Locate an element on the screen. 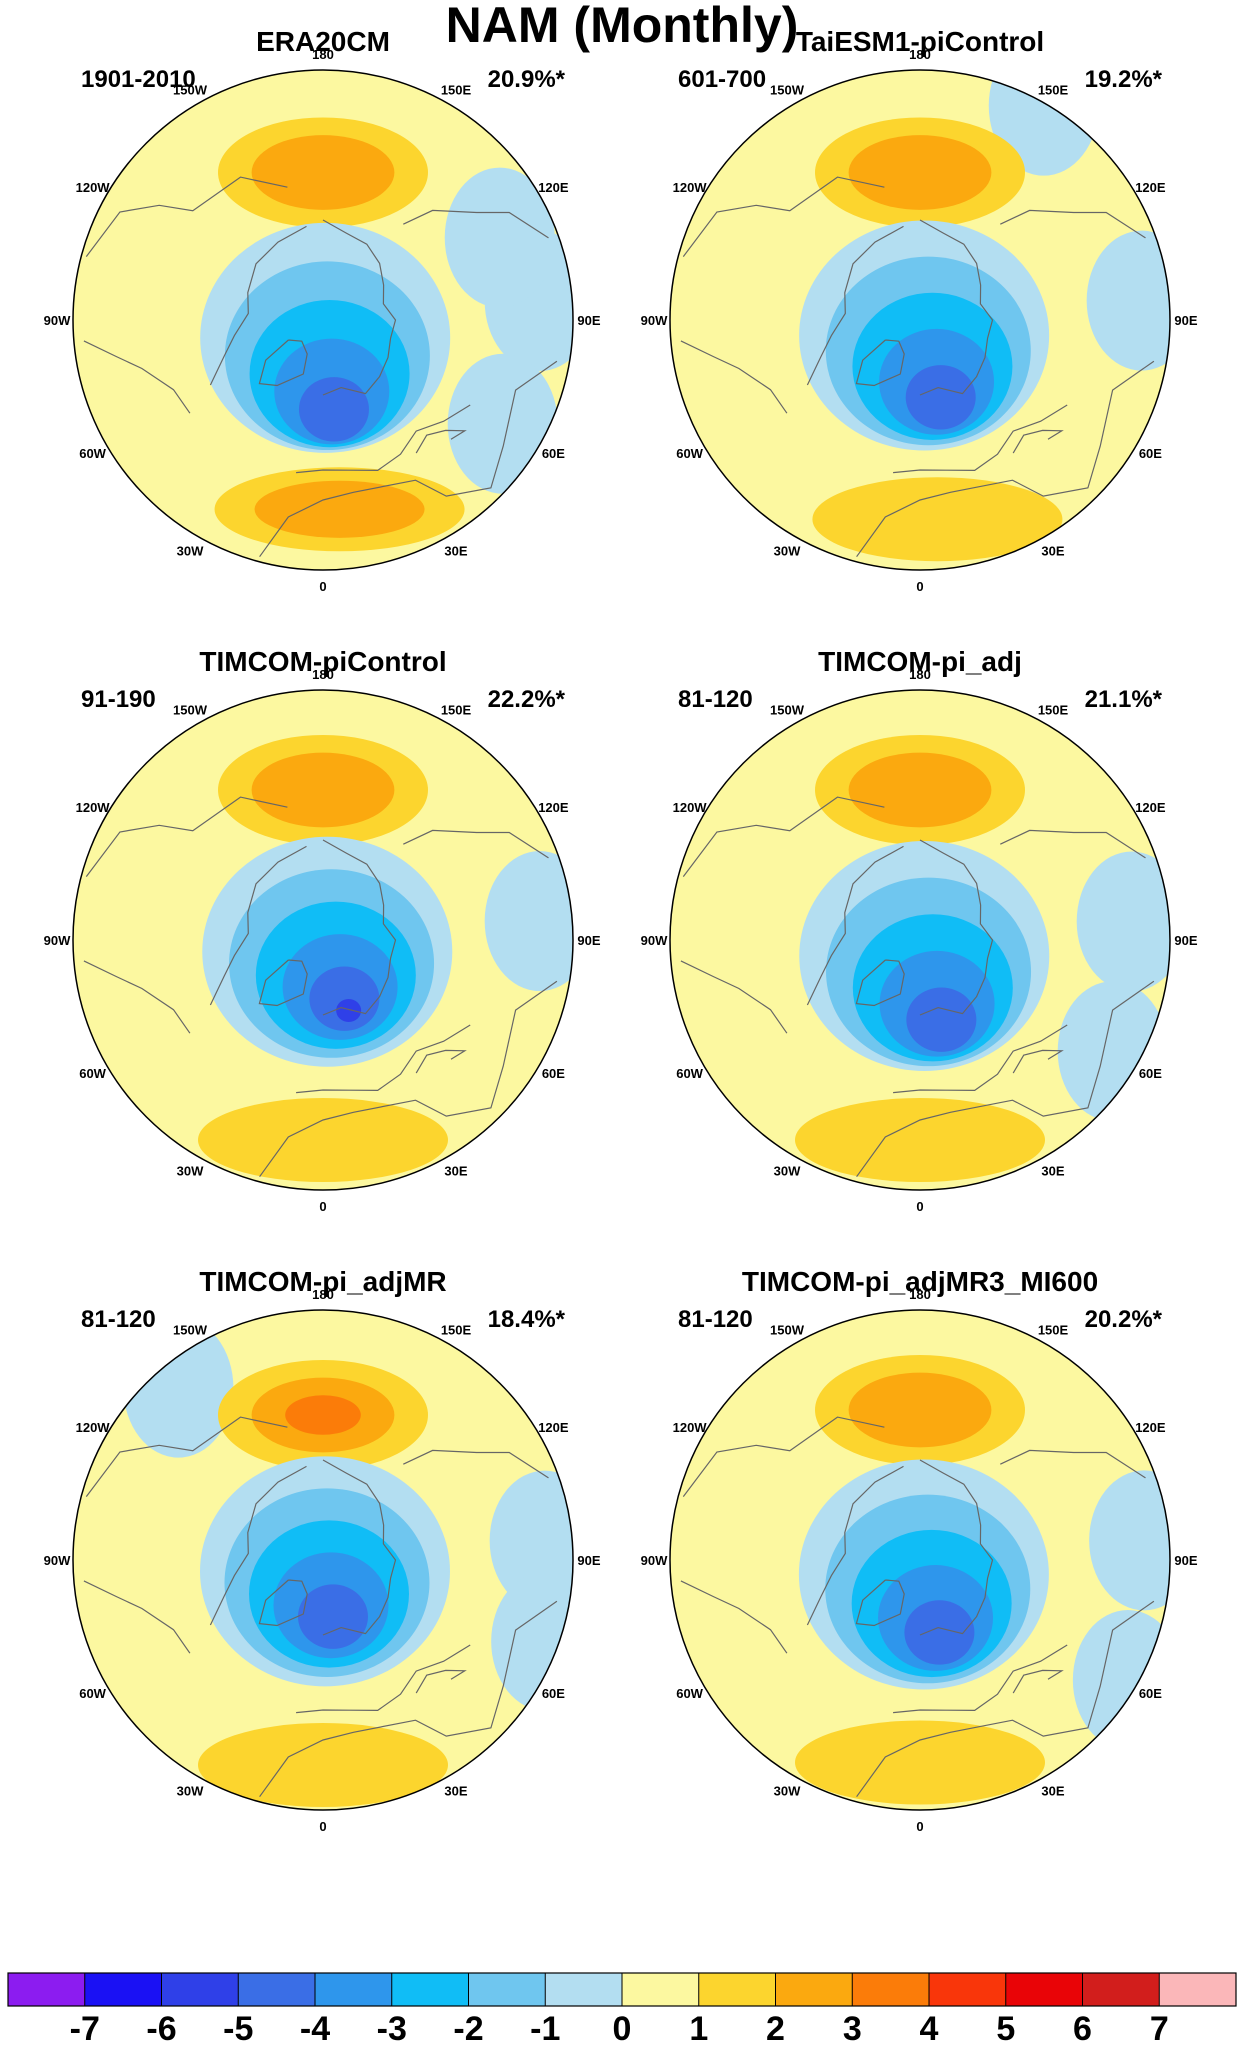  colorbar-tick-label: -6 is located at coordinates (161, 2029).